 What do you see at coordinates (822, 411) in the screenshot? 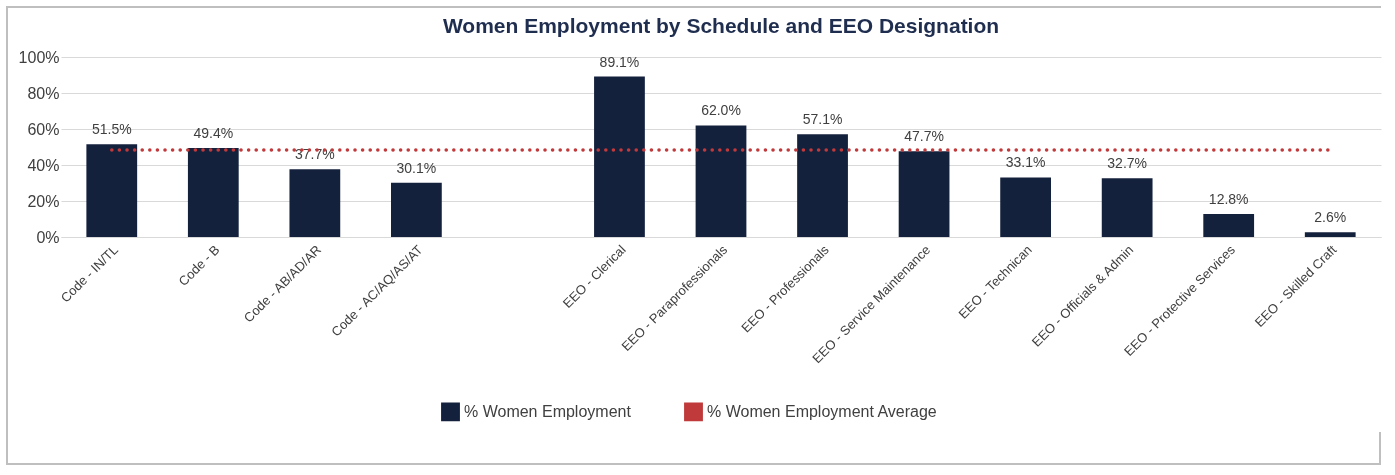
I see `legend-label: % Women Employment Average` at bounding box center [822, 411].